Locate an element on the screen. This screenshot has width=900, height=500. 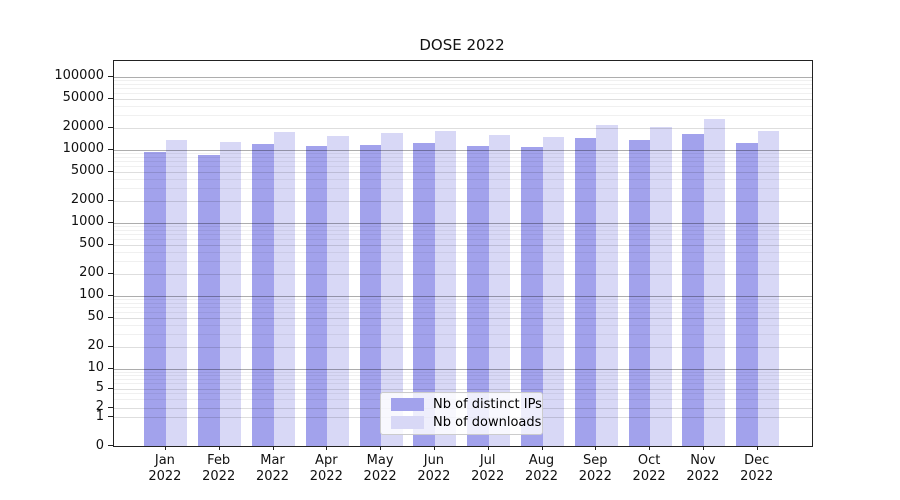
bar-mar-distinct-ips is located at coordinates (263, 294).